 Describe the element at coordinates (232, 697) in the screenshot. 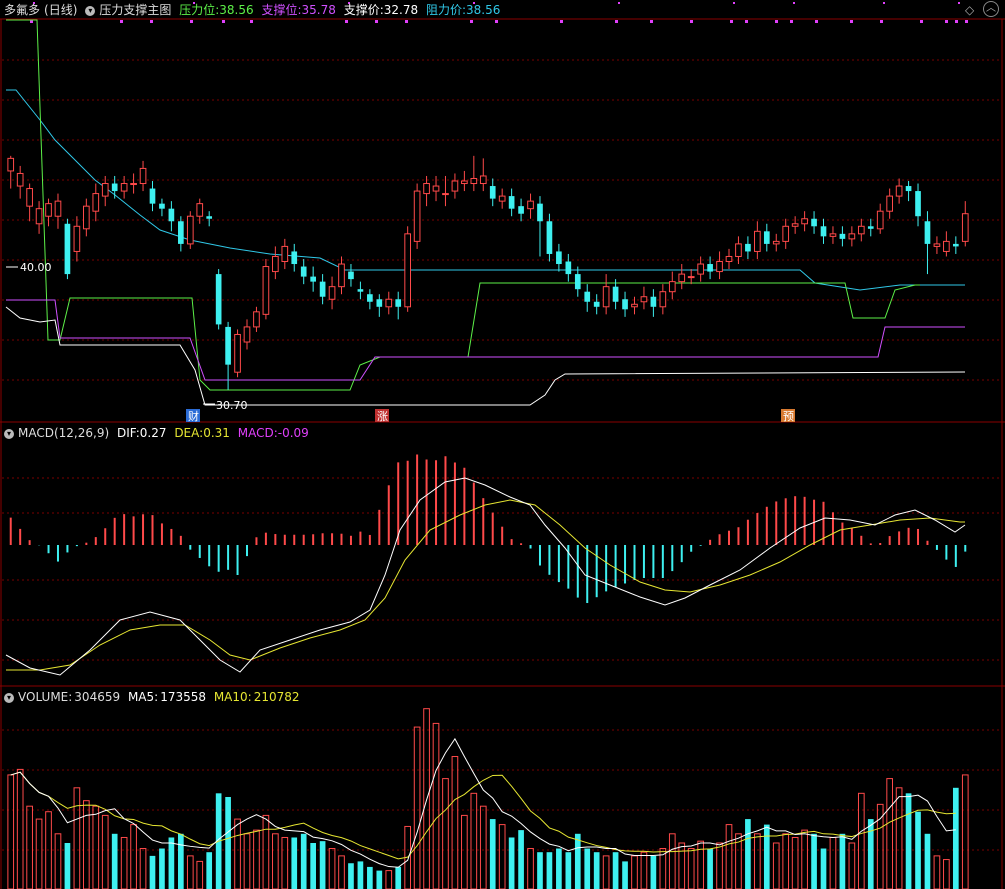

I see `ma10-label: MA10:` at that location.